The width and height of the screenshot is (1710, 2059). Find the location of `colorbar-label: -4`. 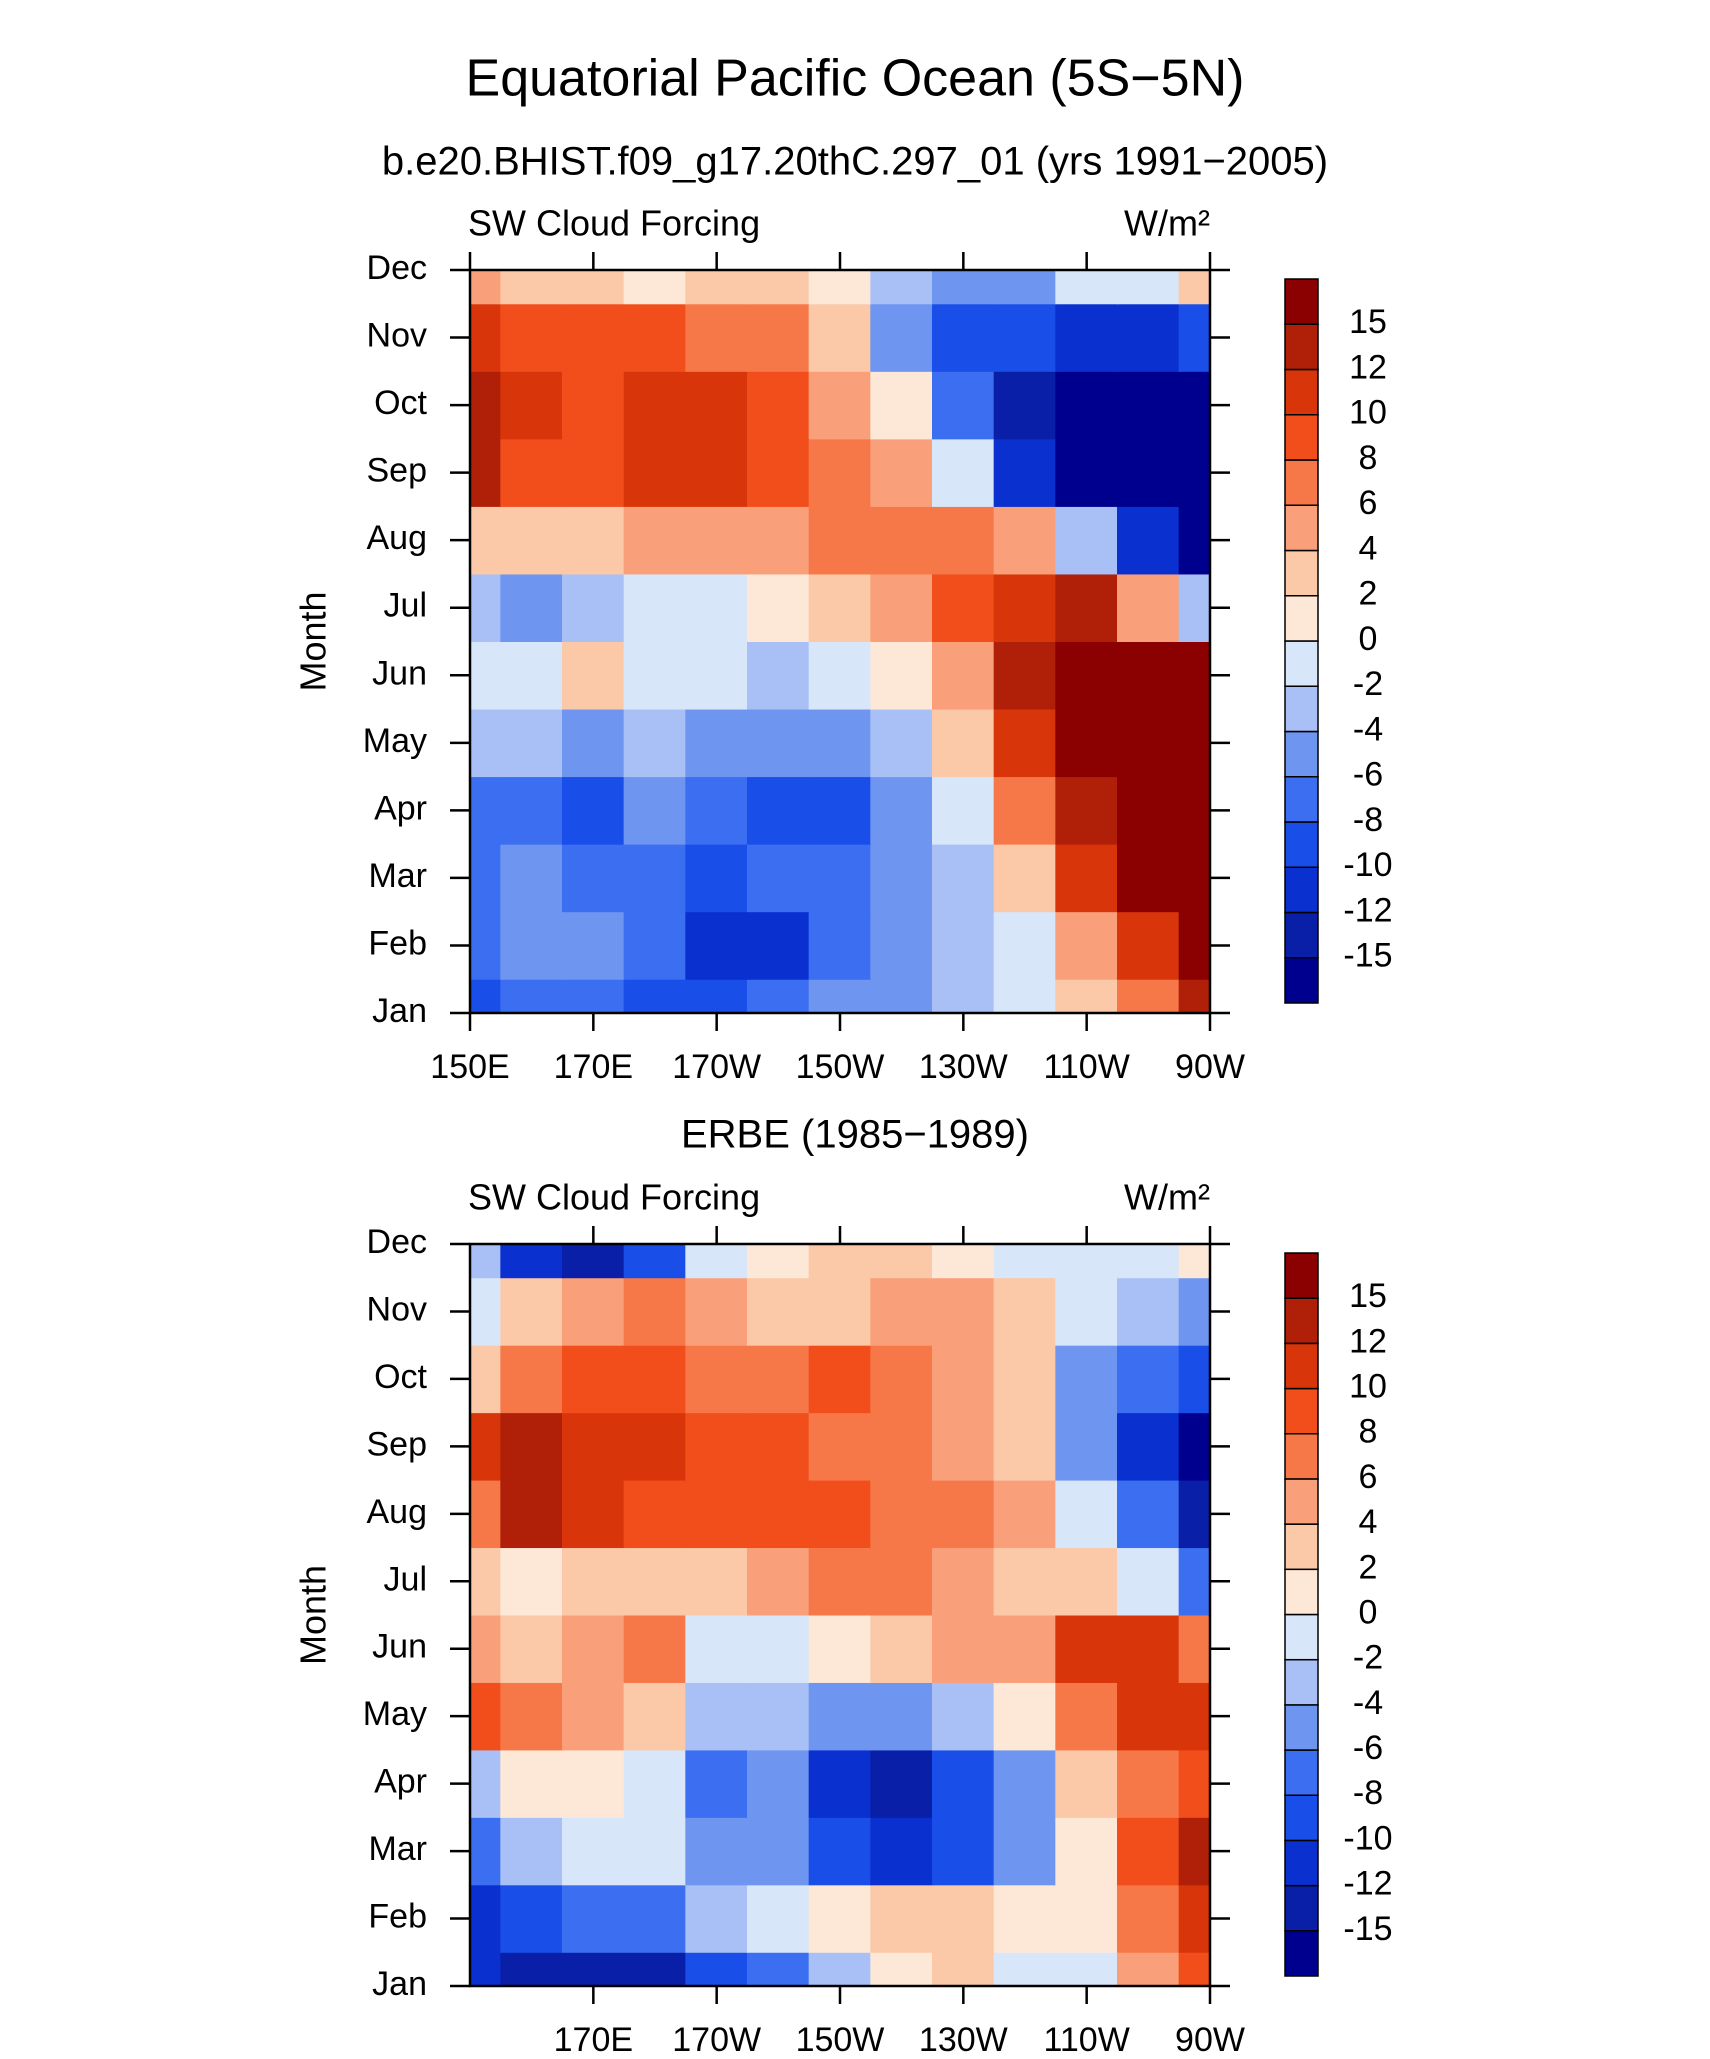

colorbar-label: -4 is located at coordinates (1368, 1703).